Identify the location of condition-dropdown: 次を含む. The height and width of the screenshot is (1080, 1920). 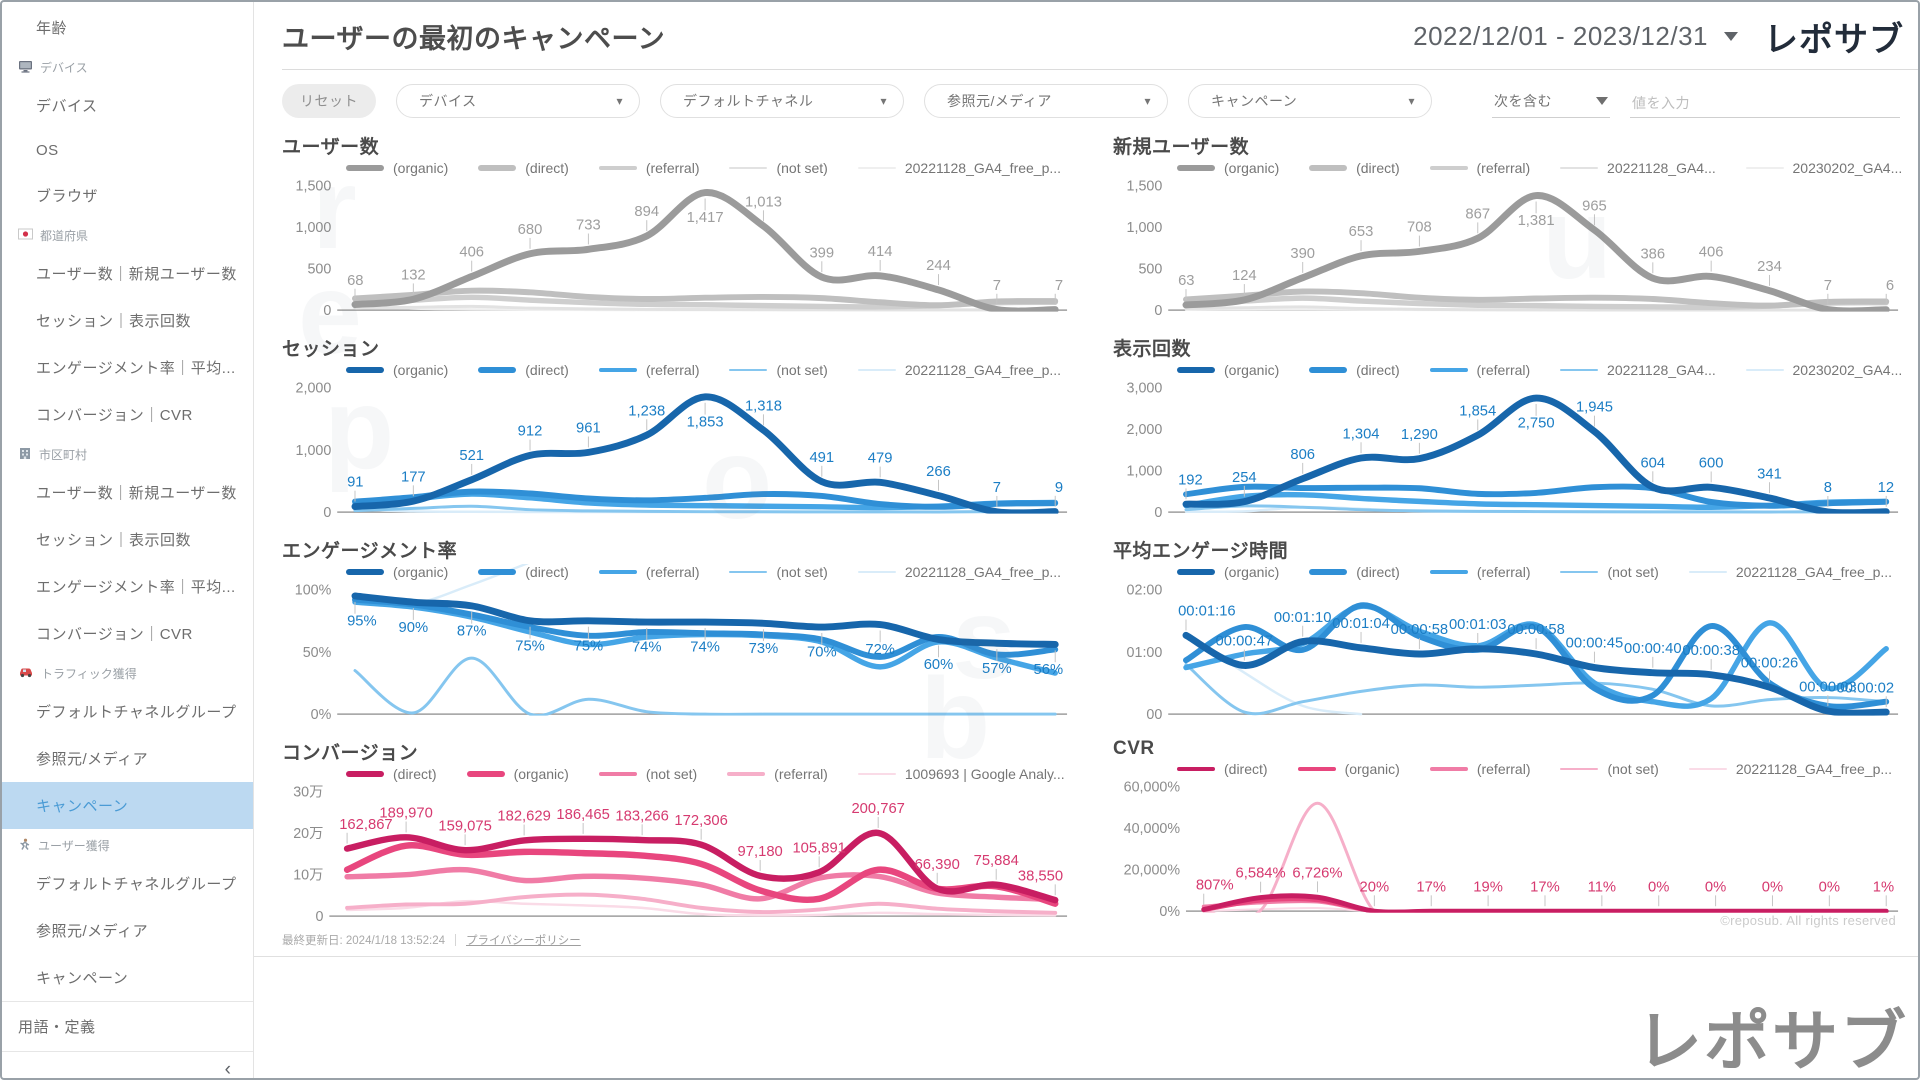
(1551, 101).